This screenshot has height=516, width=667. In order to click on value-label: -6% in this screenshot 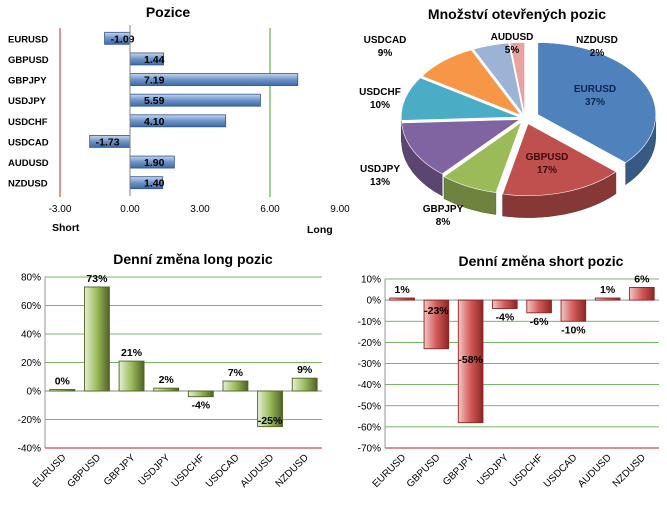, I will do `click(539, 322)`.